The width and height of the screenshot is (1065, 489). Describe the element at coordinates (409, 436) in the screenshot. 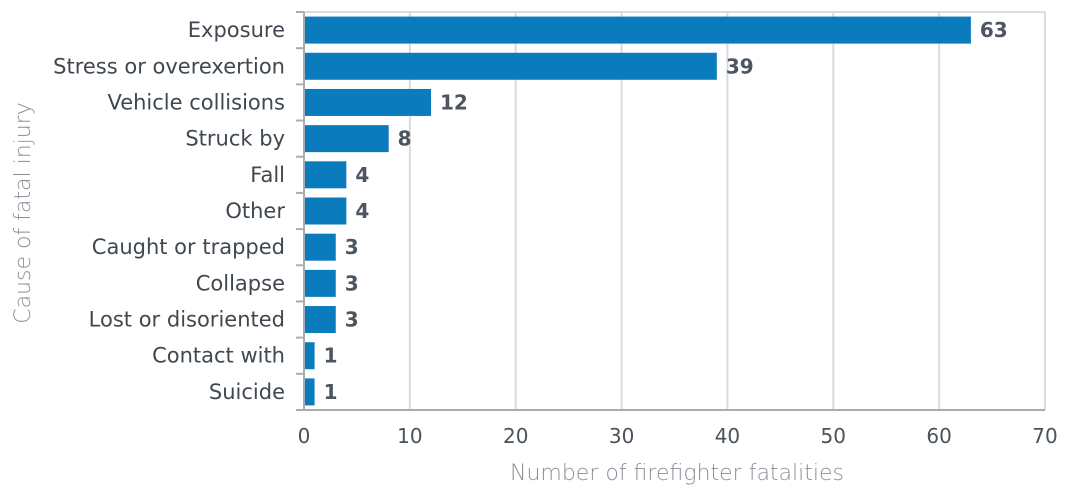

I see `x-tick-label: 10` at that location.